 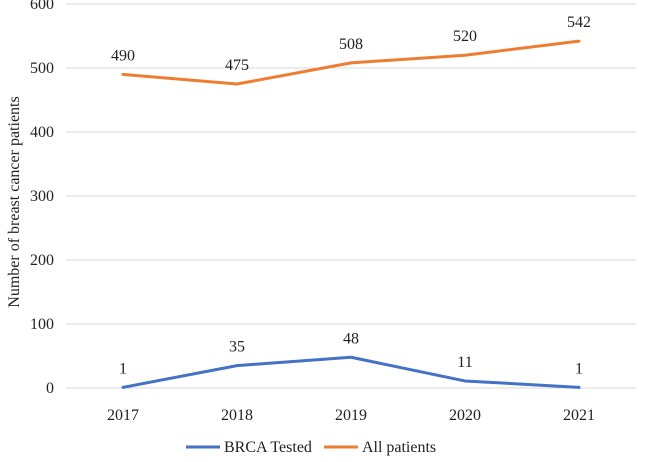 What do you see at coordinates (399, 447) in the screenshot?
I see `legend-label: All patients` at bounding box center [399, 447].